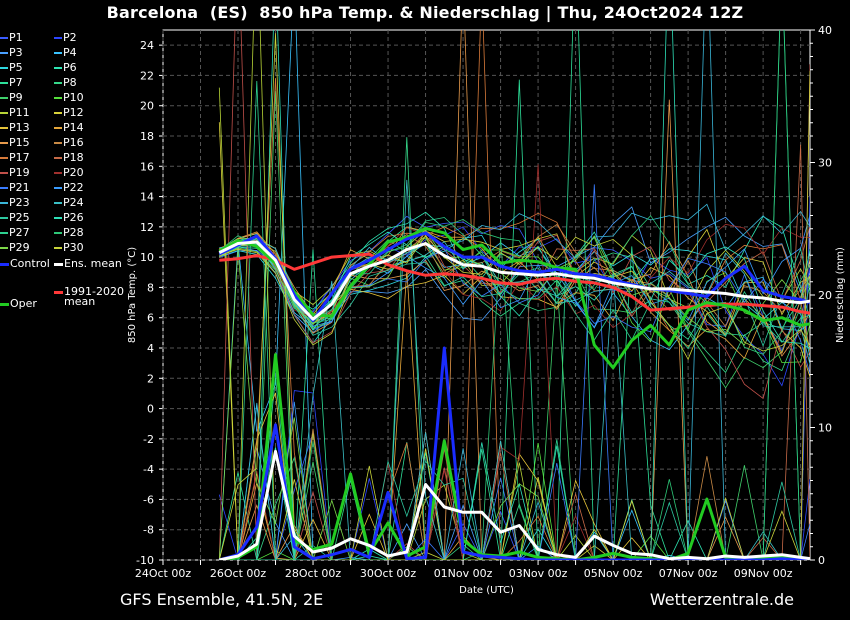 The height and width of the screenshot is (620, 850). What do you see at coordinates (613, 573) in the screenshot?
I see `x-tick-label: 05Nov 00z` at bounding box center [613, 573].